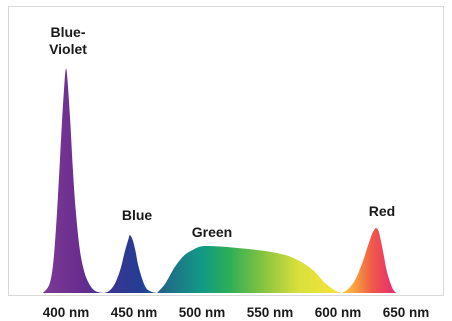 Image resolution: width=452 pixels, height=321 pixels. What do you see at coordinates (406, 312) in the screenshot?
I see `x-tick-label: 650 nm` at bounding box center [406, 312].